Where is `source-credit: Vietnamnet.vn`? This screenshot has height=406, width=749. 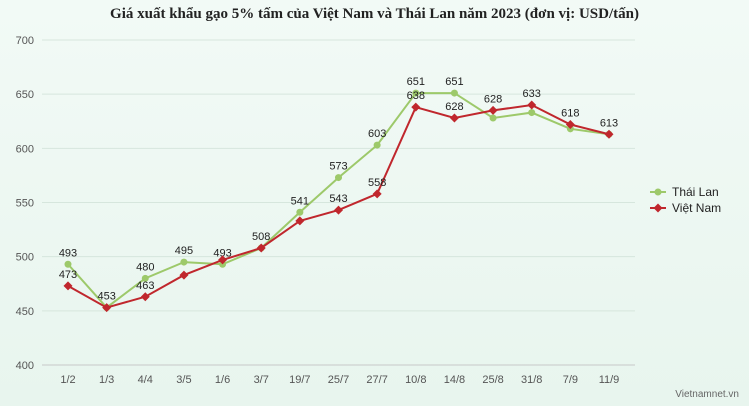 source-credit: Vietnamnet.vn is located at coordinates (707, 394).